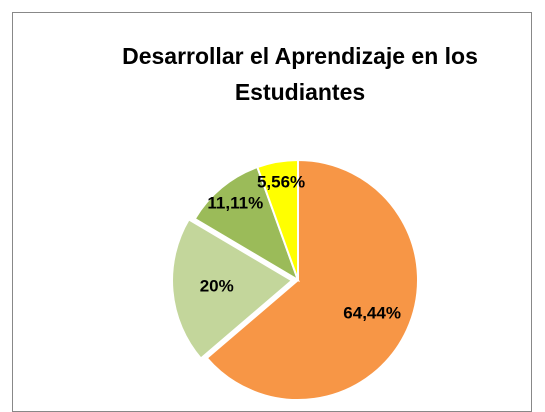  Describe the element at coordinates (217, 286) in the screenshot. I see `data-label: 20%` at that location.